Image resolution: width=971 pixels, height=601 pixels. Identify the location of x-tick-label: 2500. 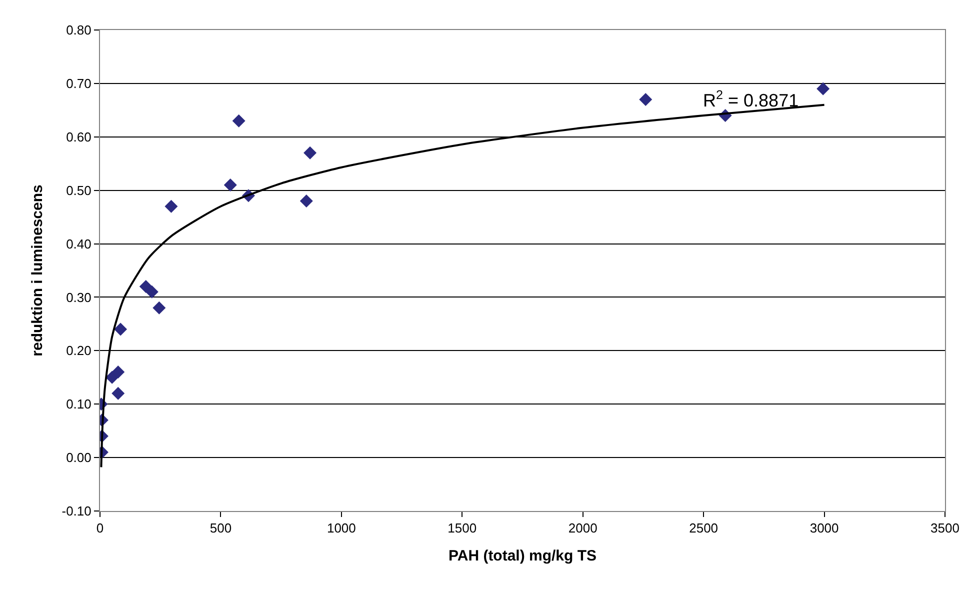
(703, 528).